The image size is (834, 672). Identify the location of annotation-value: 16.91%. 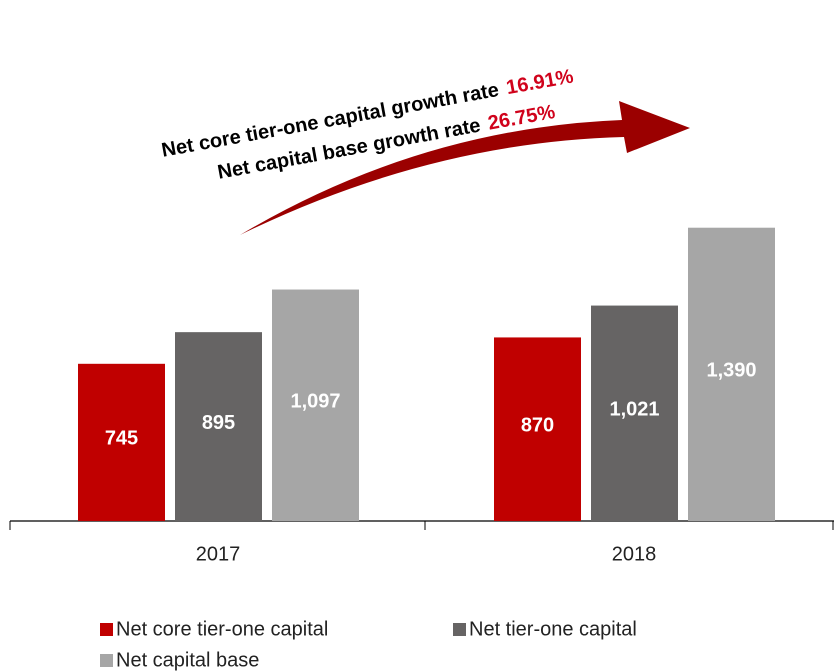
(540, 83).